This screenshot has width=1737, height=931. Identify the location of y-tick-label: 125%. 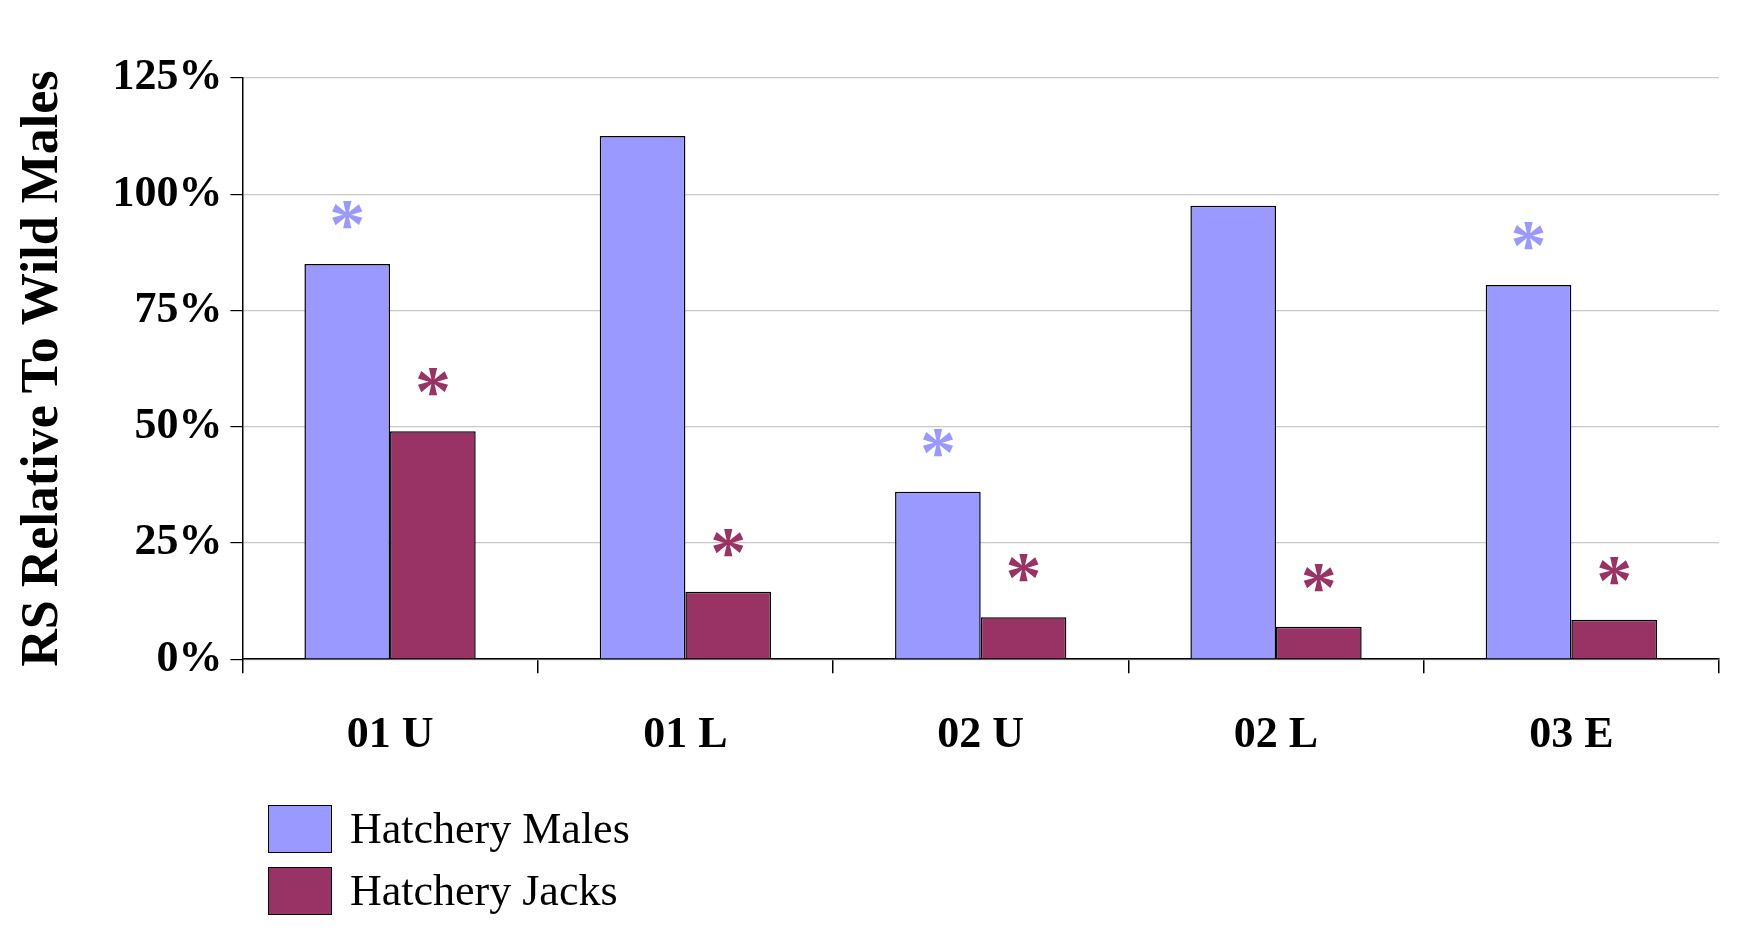
(167, 75).